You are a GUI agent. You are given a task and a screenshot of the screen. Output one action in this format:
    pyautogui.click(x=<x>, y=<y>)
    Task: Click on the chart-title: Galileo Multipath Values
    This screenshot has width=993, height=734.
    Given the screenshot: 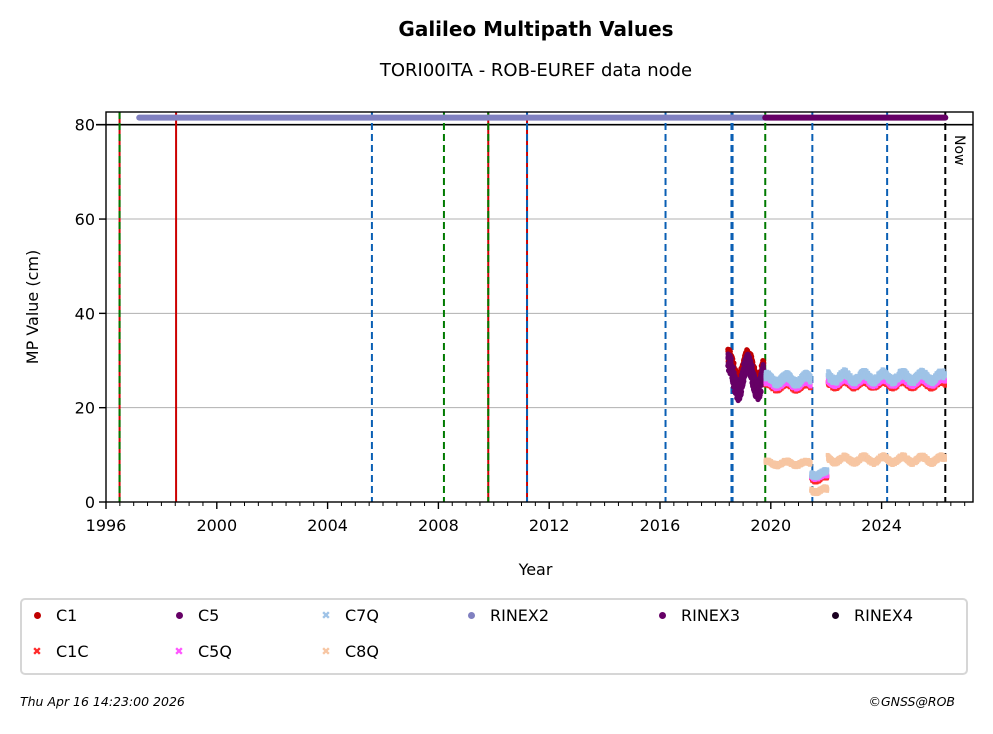 What is the action you would take?
    pyautogui.click(x=536, y=29)
    